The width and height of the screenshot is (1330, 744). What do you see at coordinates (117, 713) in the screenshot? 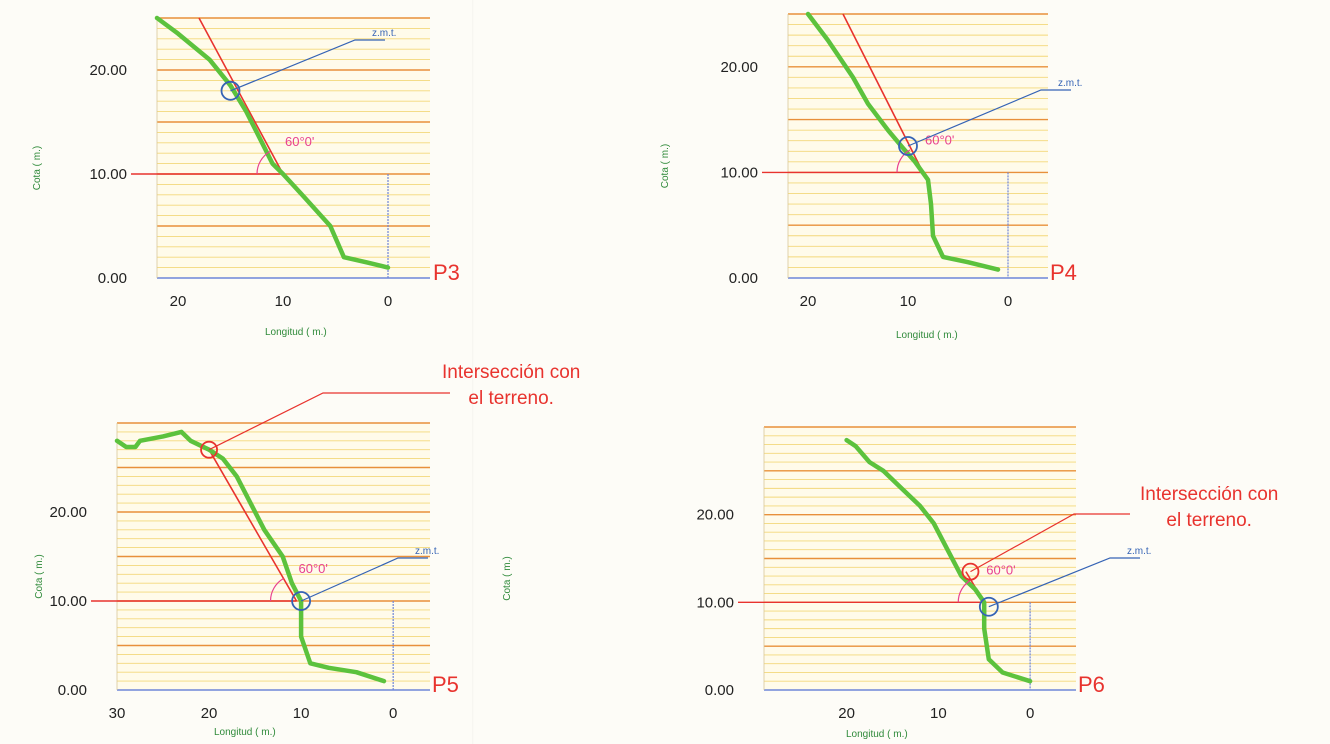
I see `x-tick-label: 30` at bounding box center [117, 713].